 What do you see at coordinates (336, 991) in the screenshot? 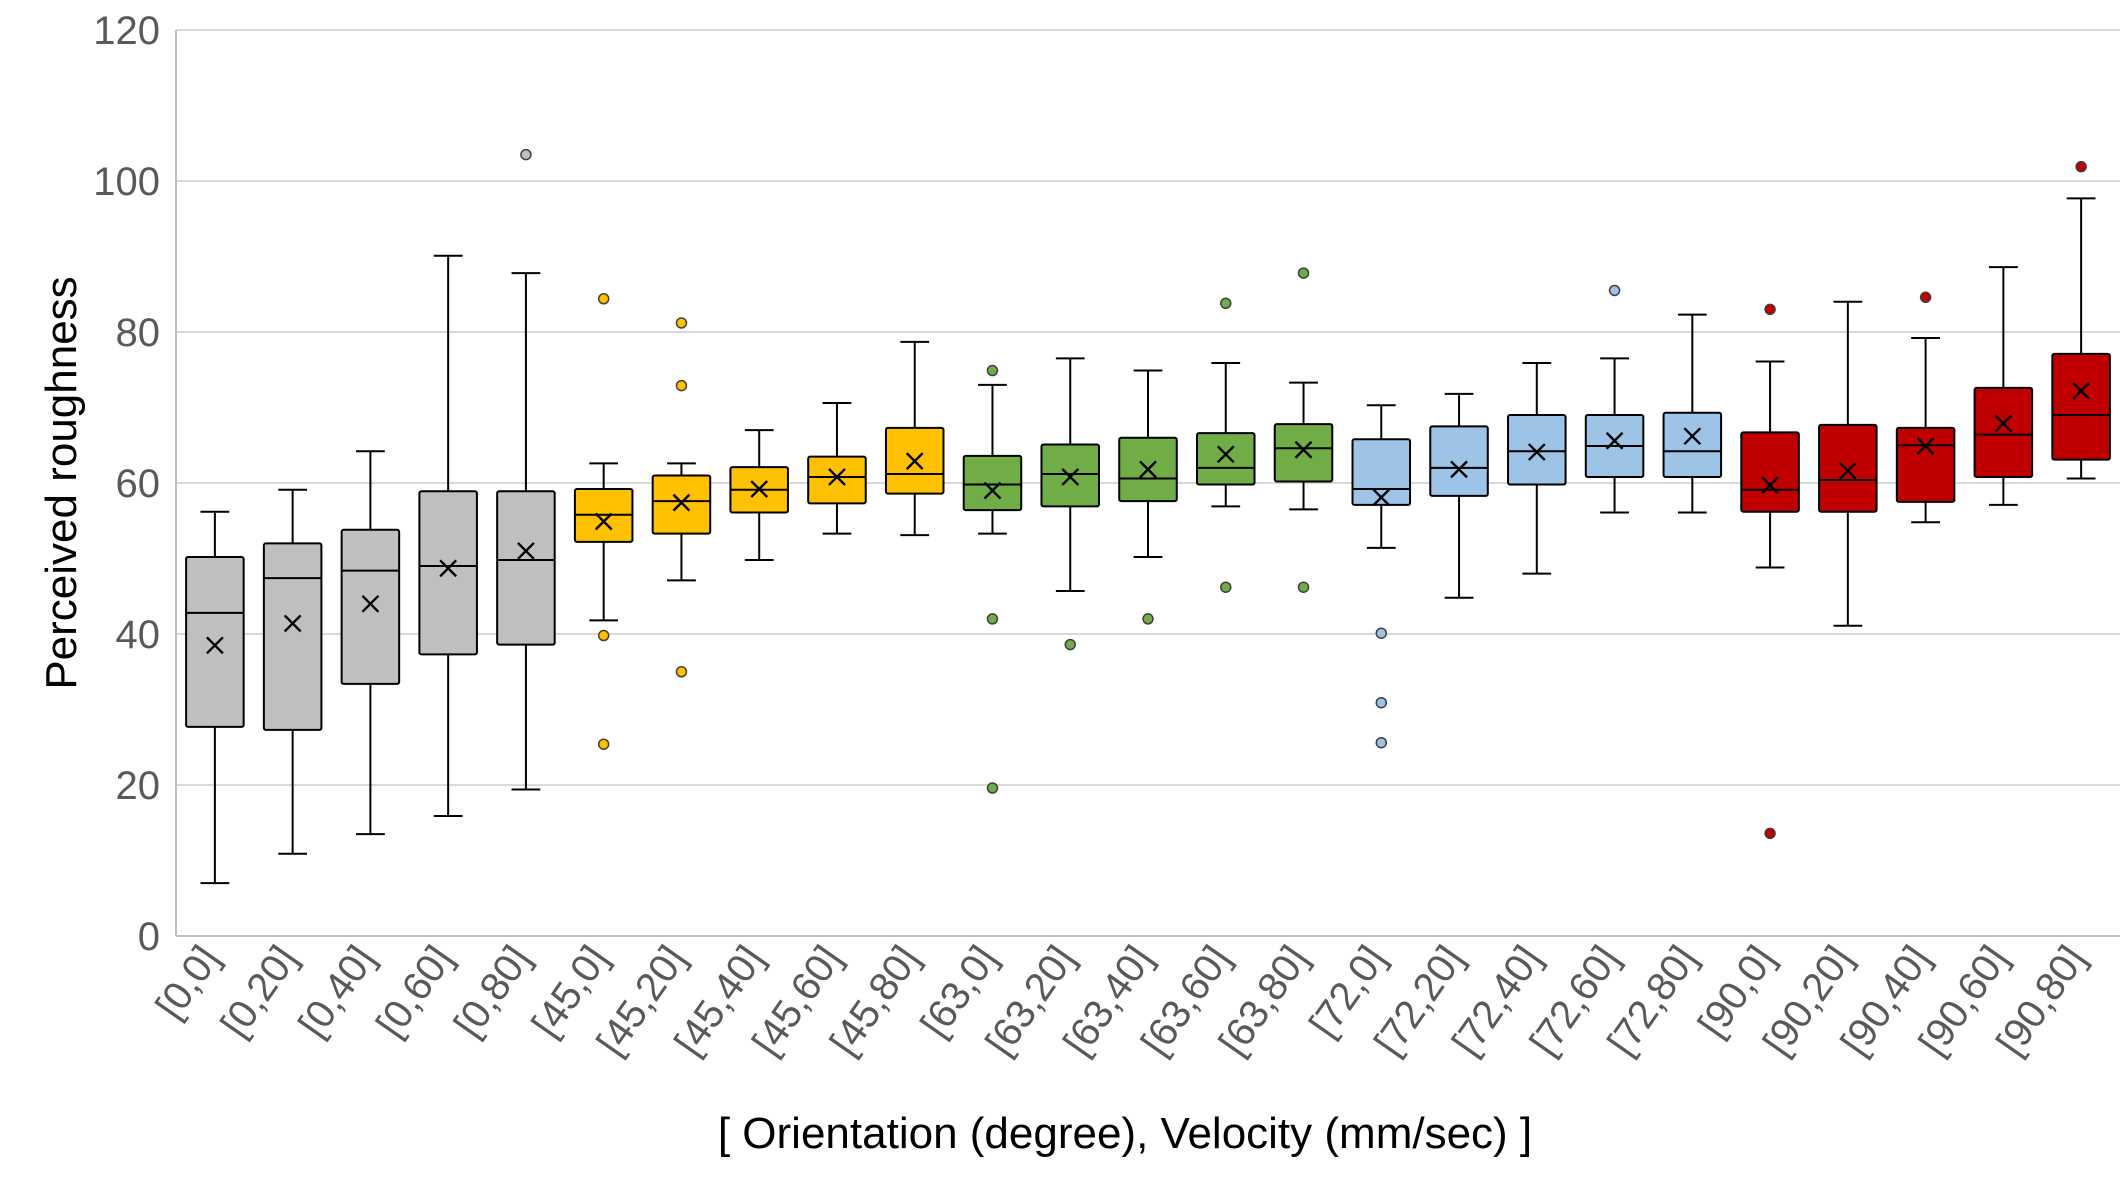
I see `x-tick-label: [0,40]` at bounding box center [336, 991].